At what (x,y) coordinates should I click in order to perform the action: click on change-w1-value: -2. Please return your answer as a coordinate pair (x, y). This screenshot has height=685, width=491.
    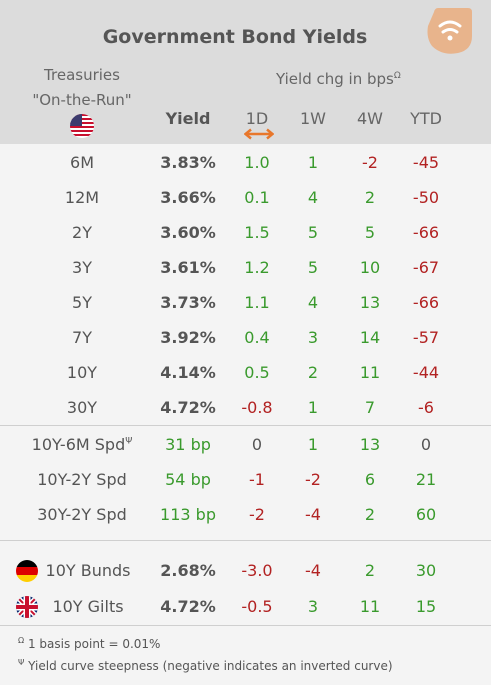
    Looking at the image, I should click on (313, 479).